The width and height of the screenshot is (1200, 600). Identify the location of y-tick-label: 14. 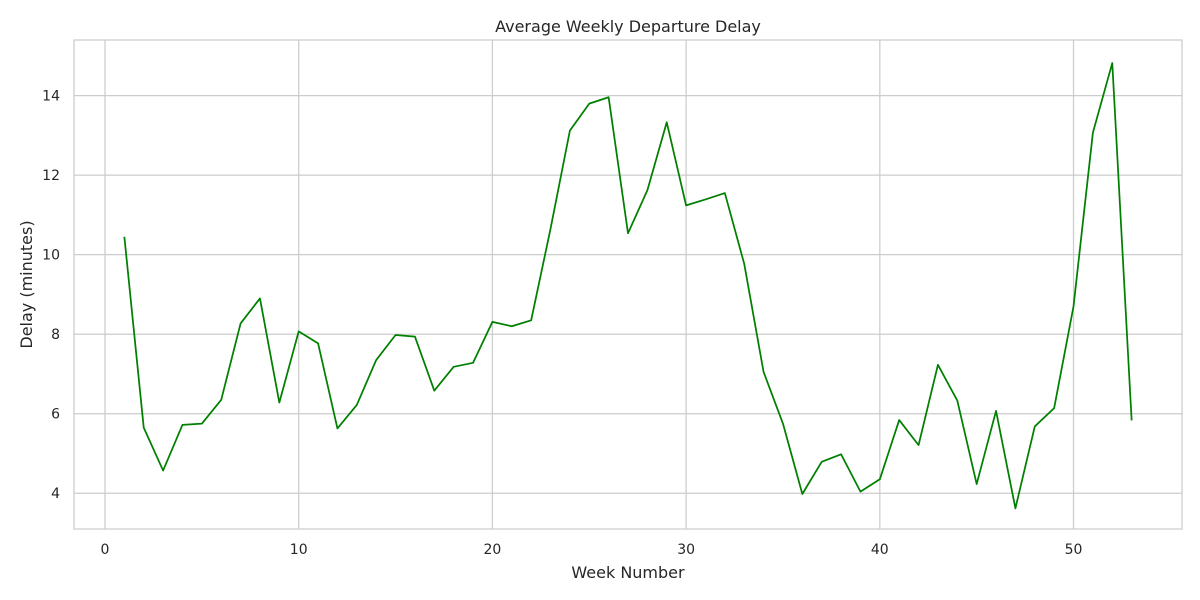
(51, 97).